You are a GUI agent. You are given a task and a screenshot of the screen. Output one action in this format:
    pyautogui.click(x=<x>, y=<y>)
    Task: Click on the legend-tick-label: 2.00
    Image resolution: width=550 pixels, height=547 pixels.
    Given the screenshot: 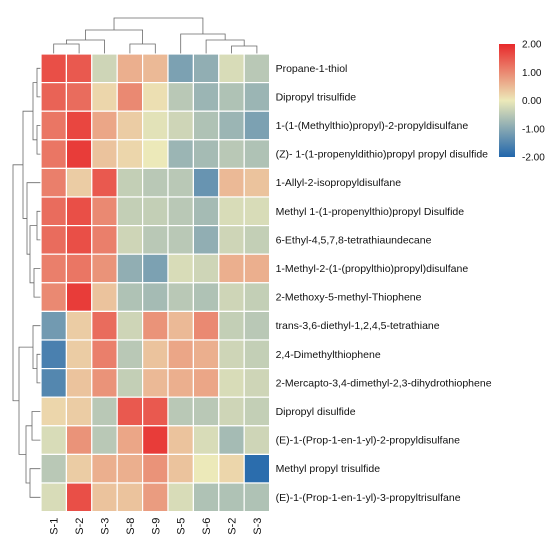 What is the action you would take?
    pyautogui.click(x=532, y=45)
    